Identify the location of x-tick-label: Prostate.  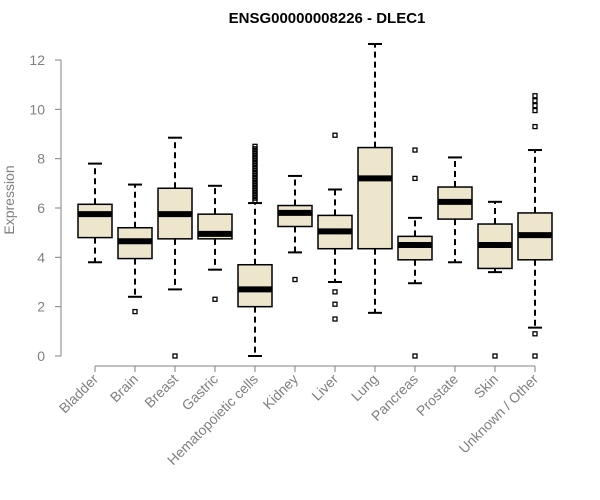
(437, 395).